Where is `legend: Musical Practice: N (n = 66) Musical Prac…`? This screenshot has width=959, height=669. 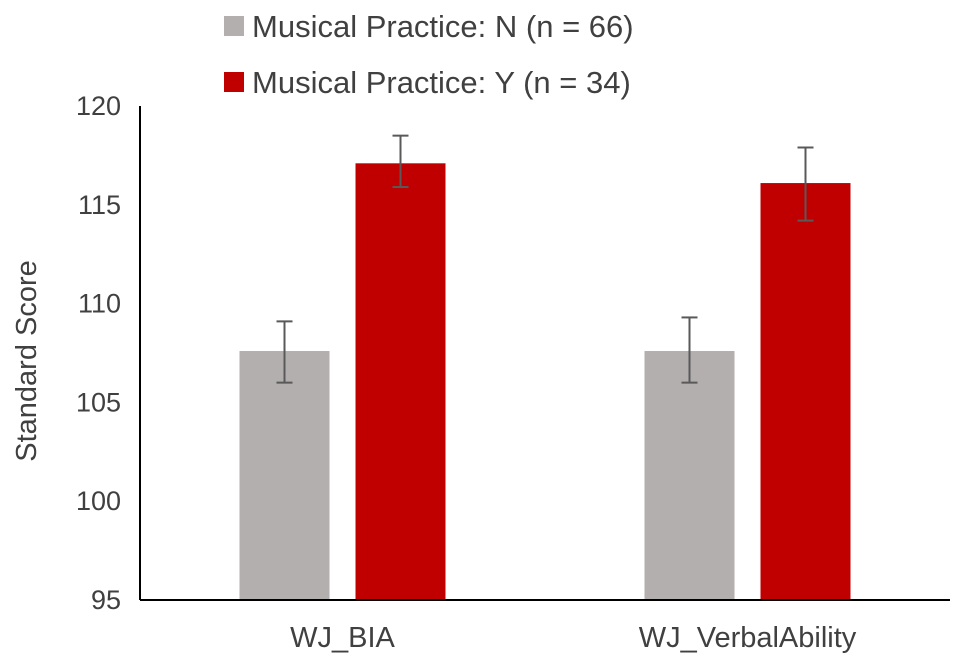 legend: Musical Practice: N (n = 66) Musical Prac… is located at coordinates (429, 54).